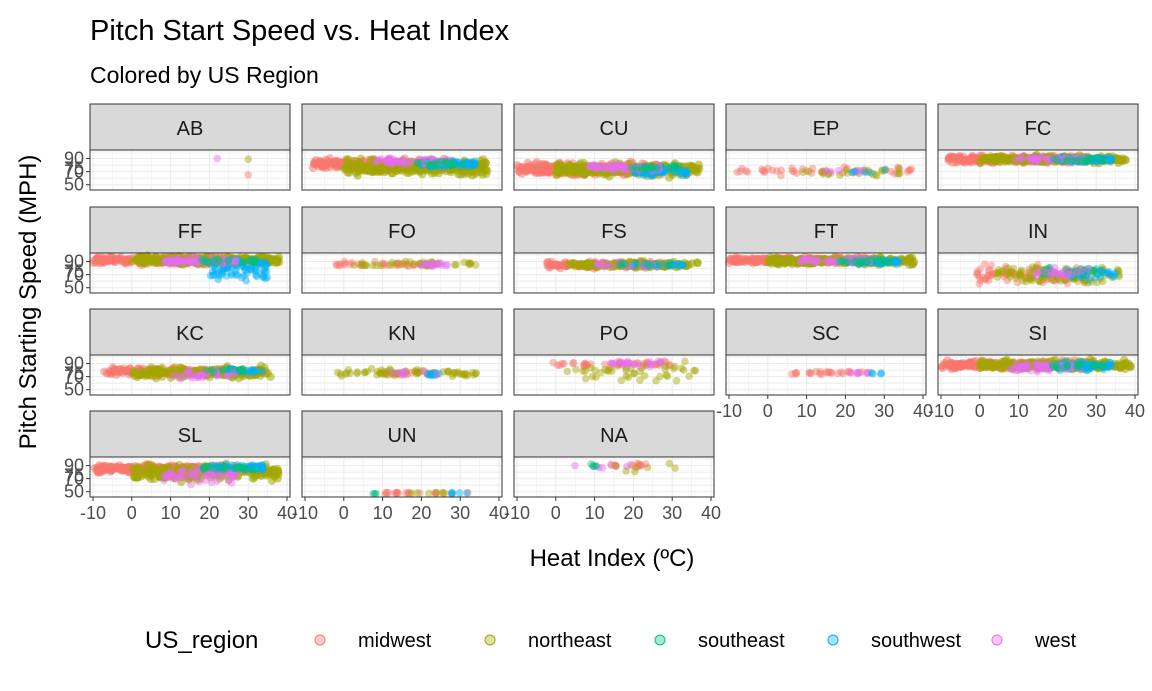 This screenshot has height=691, width=1152. What do you see at coordinates (74, 159) in the screenshot?
I see `y-tick-label: 90` at bounding box center [74, 159].